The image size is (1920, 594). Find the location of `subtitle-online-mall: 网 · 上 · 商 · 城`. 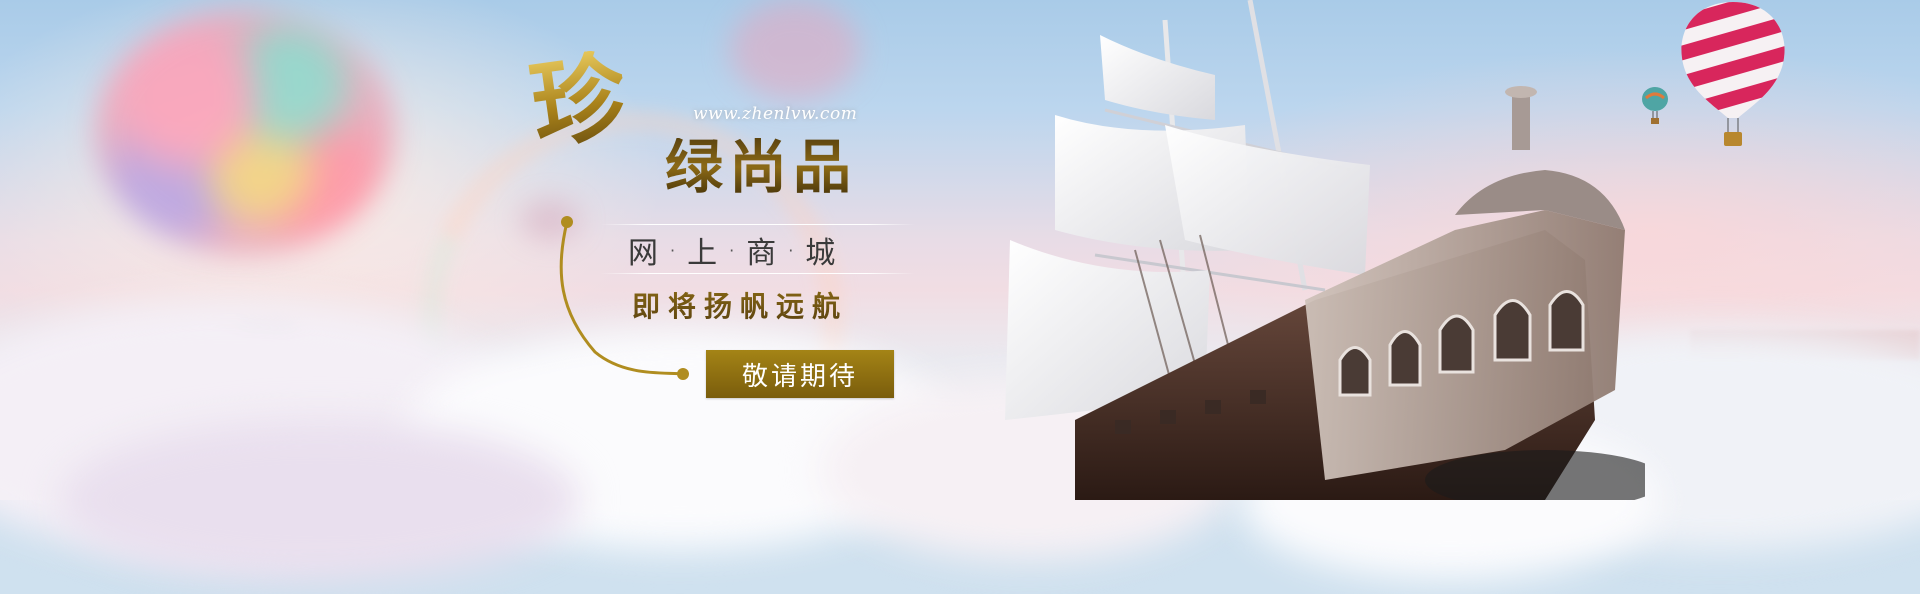

subtitle-online-mall: 网 · 上 · 商 · 城 is located at coordinates (733, 250).